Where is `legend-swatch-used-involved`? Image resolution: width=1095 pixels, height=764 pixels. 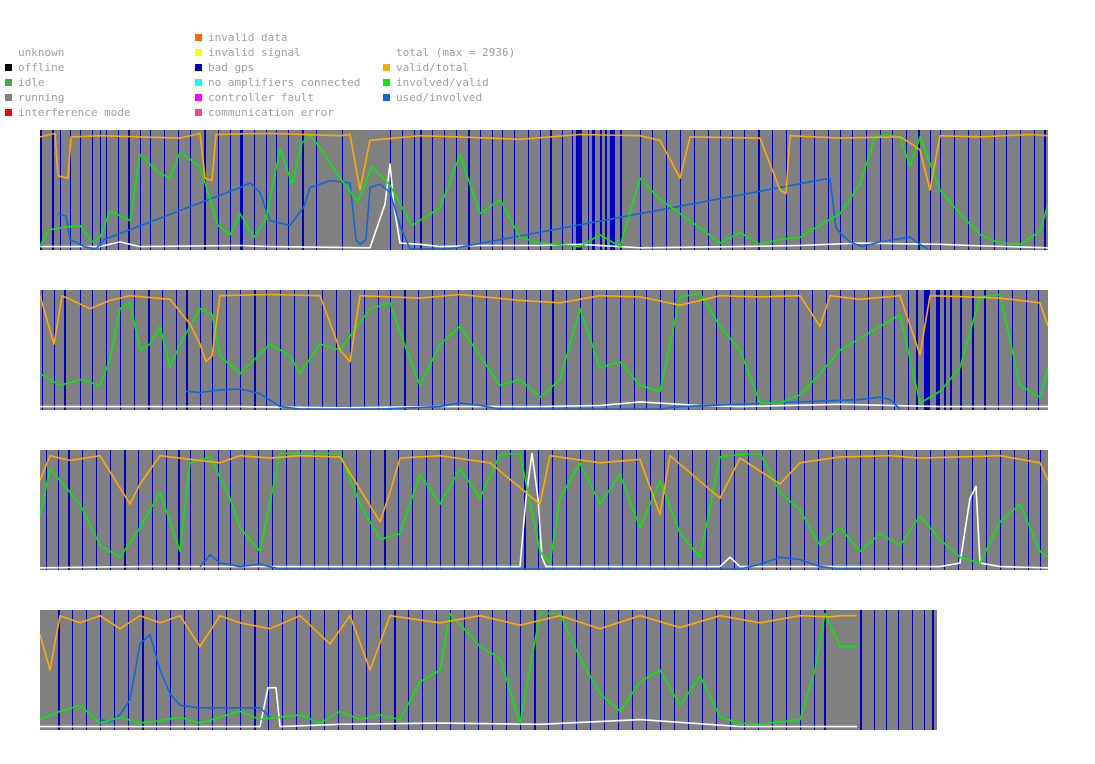 legend-swatch-used-involved is located at coordinates (386, 97).